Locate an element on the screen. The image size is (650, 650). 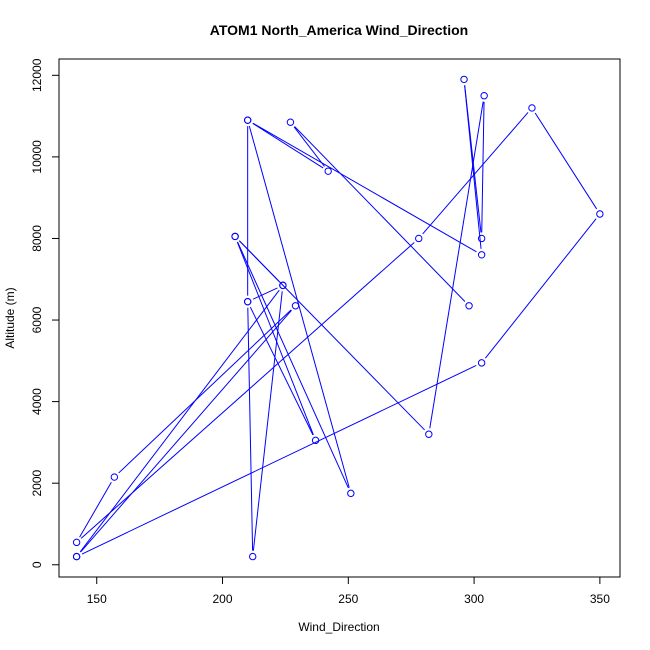
y-tick-label: 6000 is located at coordinates (37, 319).